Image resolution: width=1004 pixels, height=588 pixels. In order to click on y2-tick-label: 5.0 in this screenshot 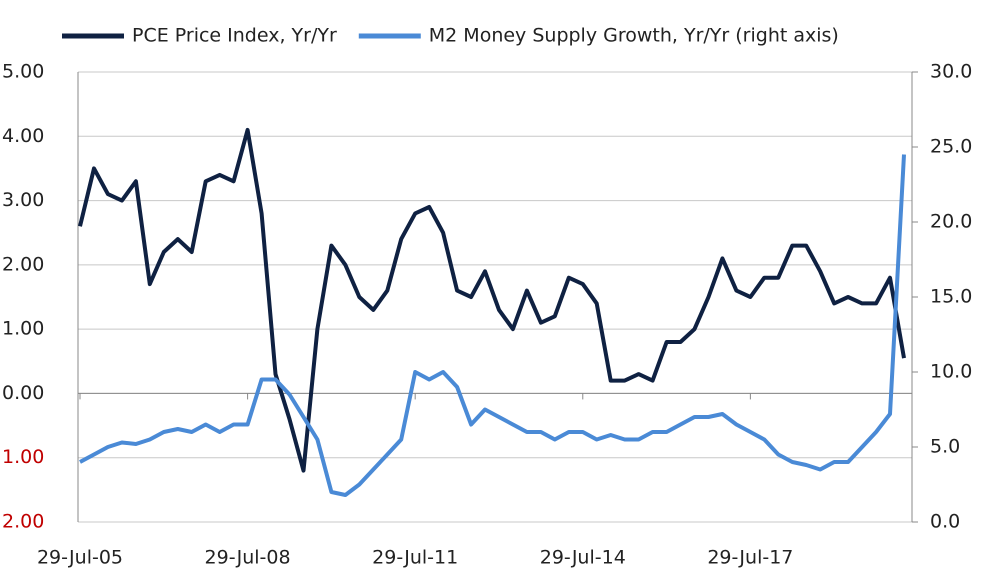, I will do `click(945, 447)`.